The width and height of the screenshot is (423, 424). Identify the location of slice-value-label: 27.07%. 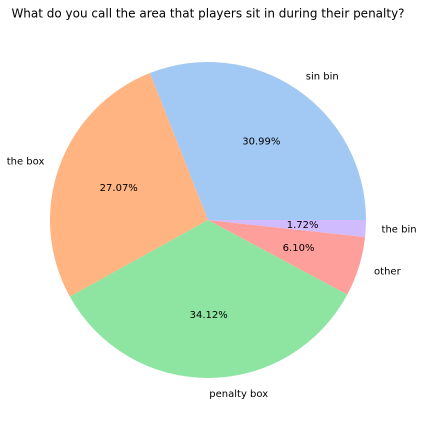
(119, 188).